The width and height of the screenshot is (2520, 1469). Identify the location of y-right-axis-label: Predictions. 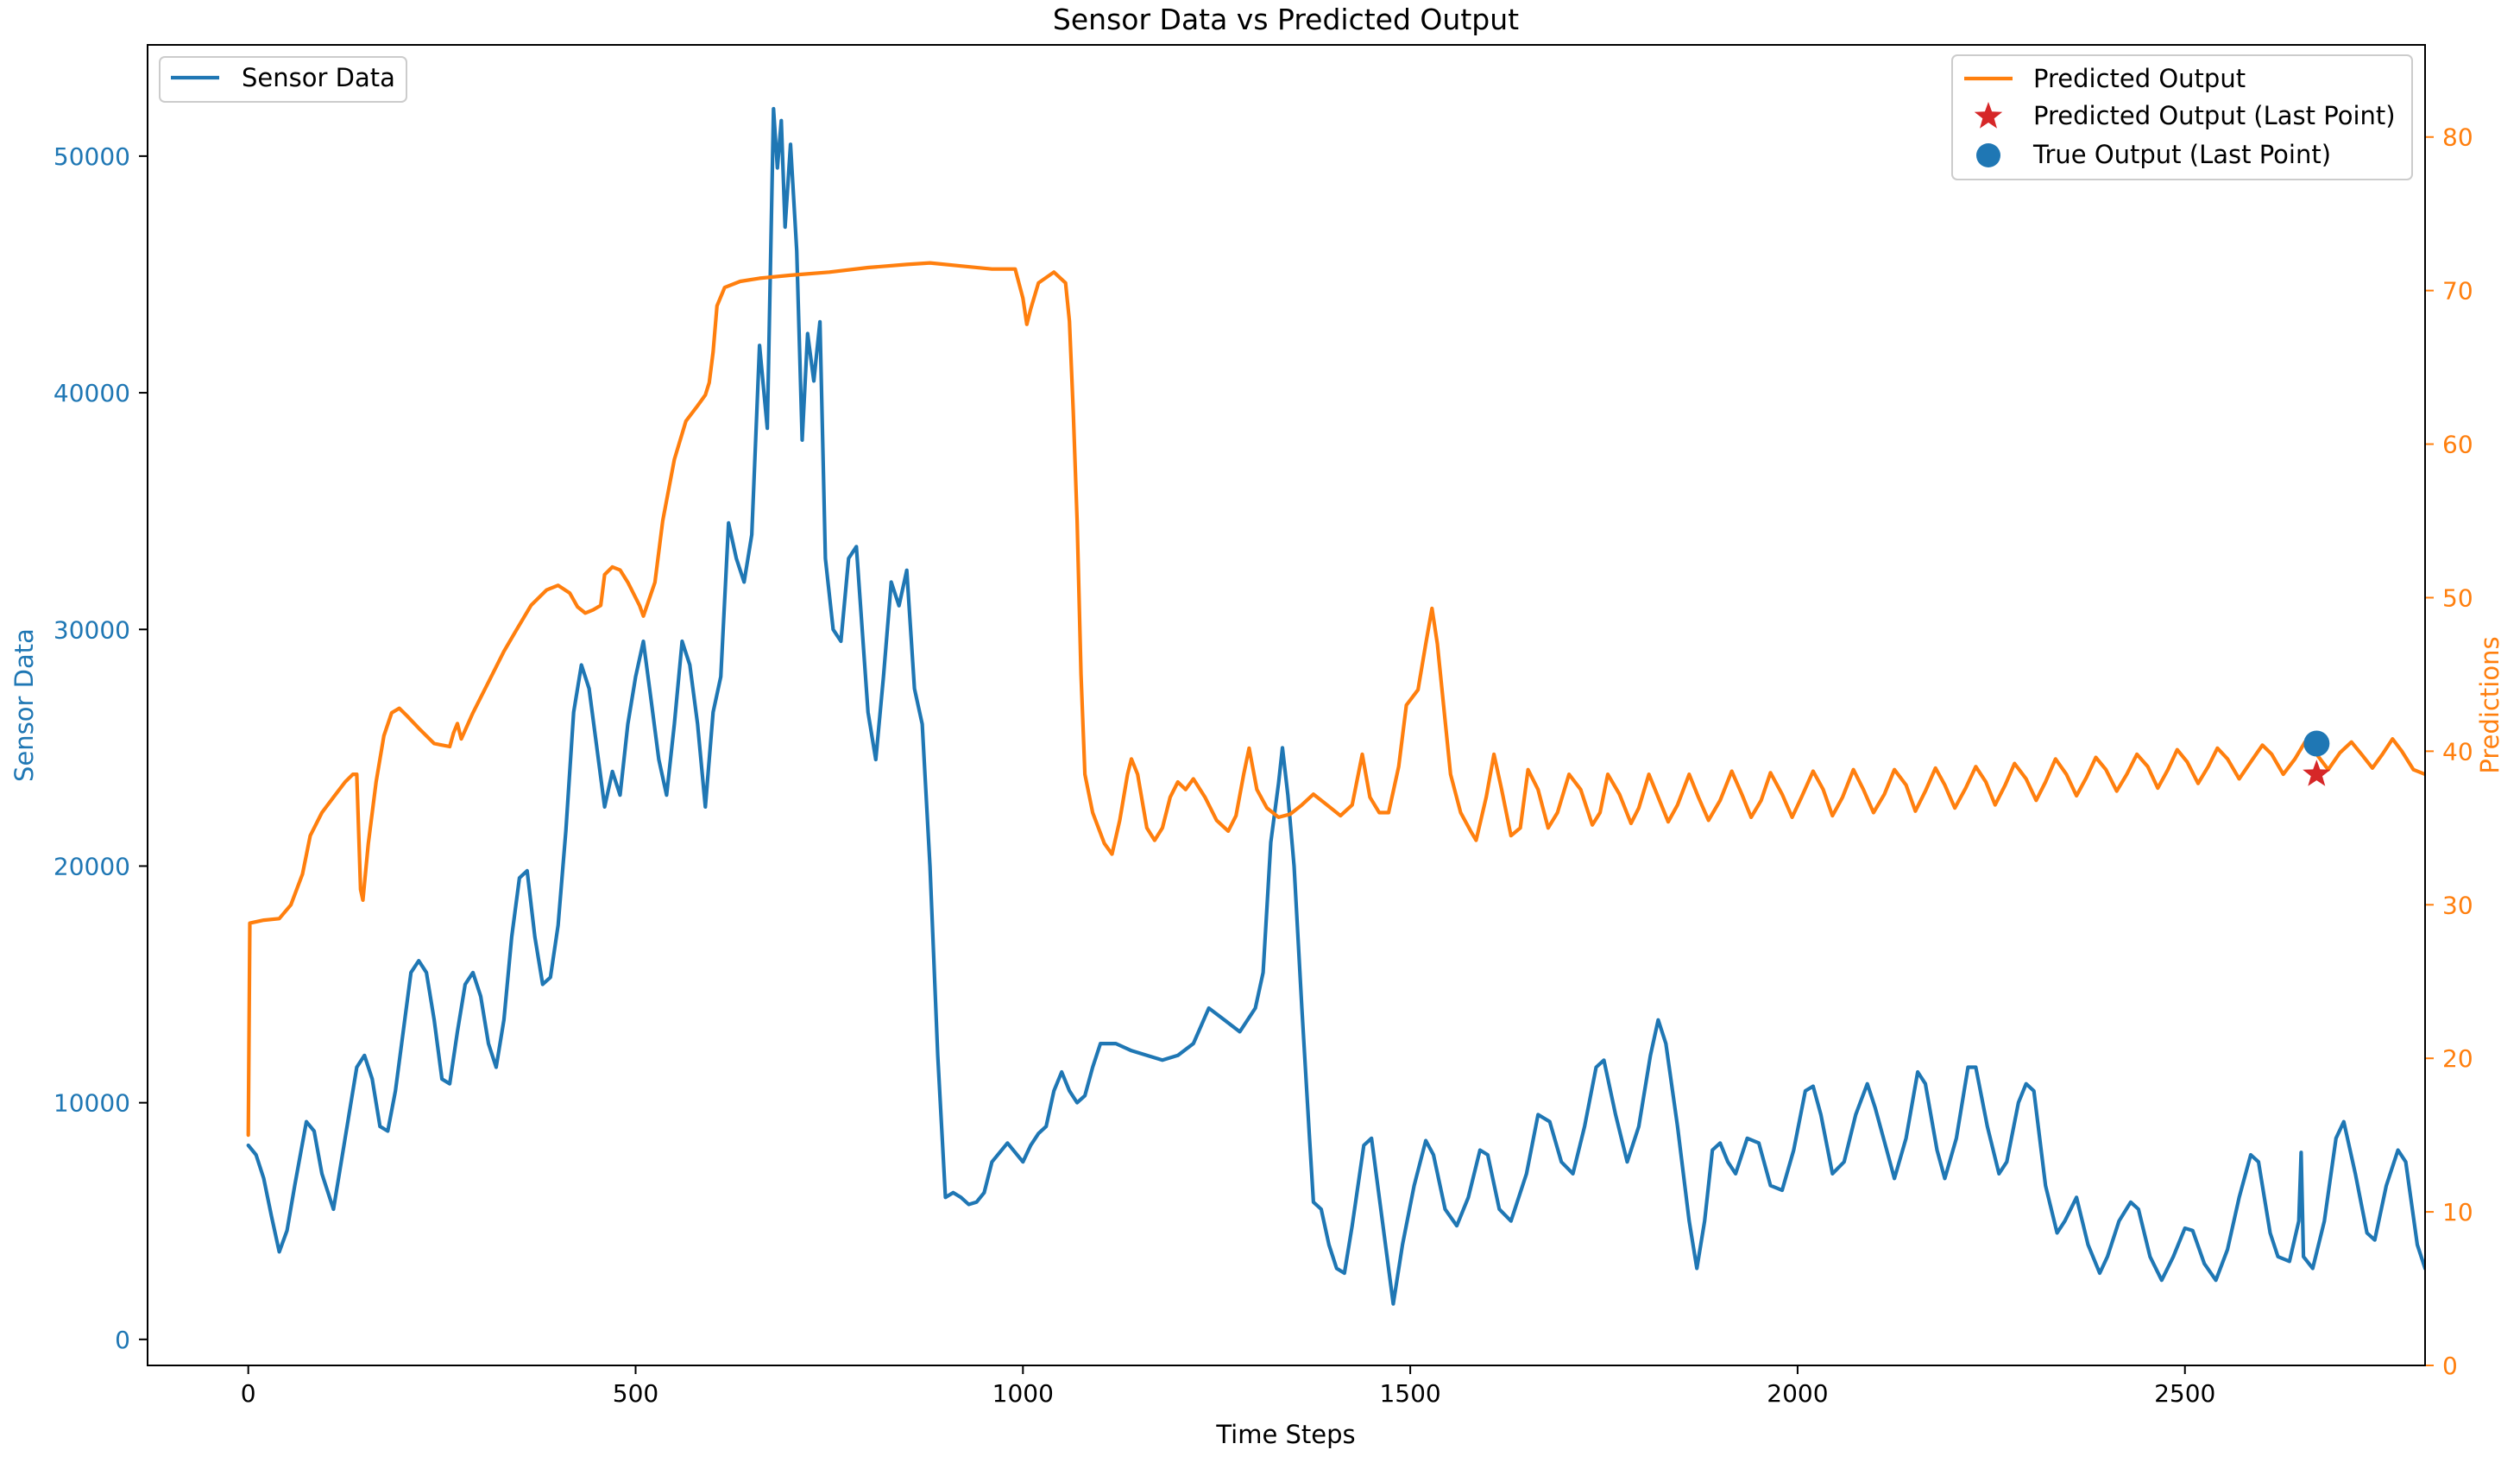
(2490, 704).